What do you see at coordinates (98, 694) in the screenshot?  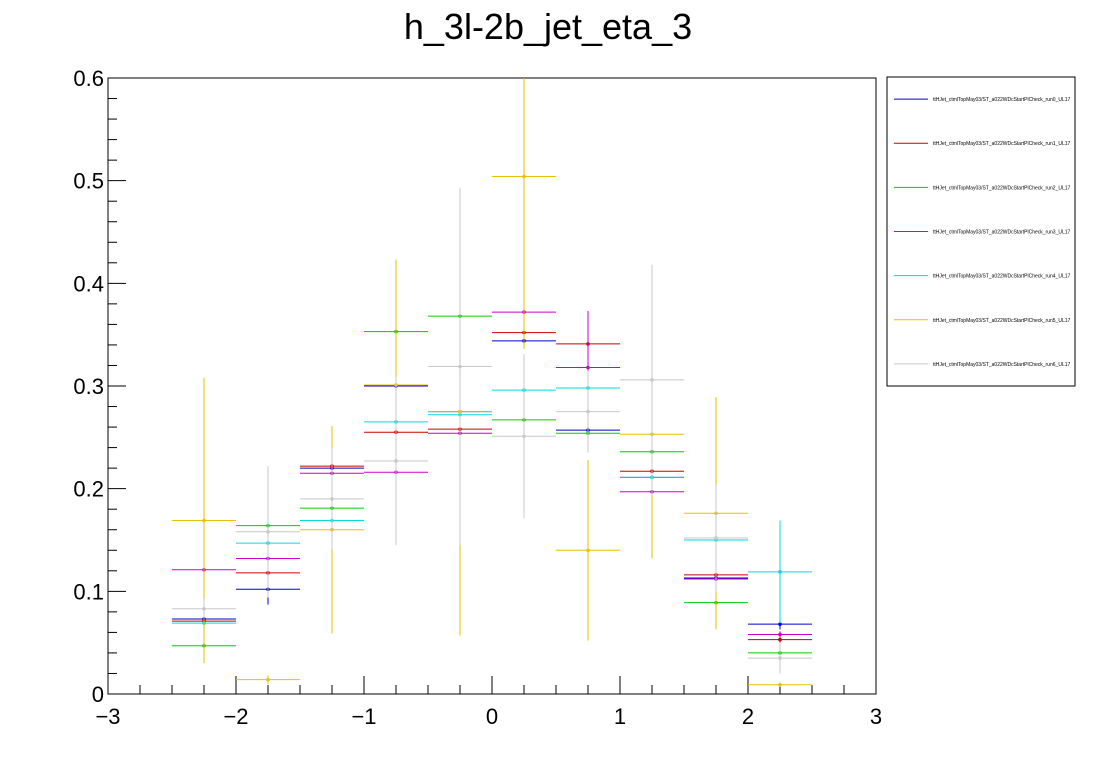 I see `y-tick-label: 0` at bounding box center [98, 694].